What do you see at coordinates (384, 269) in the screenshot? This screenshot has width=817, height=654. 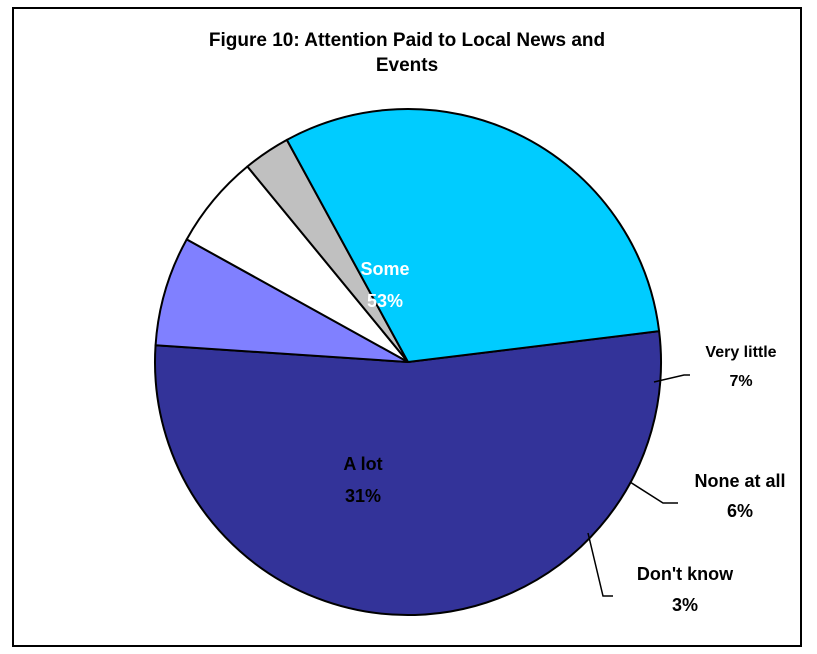 I see `slice-label-some: Some` at bounding box center [384, 269].